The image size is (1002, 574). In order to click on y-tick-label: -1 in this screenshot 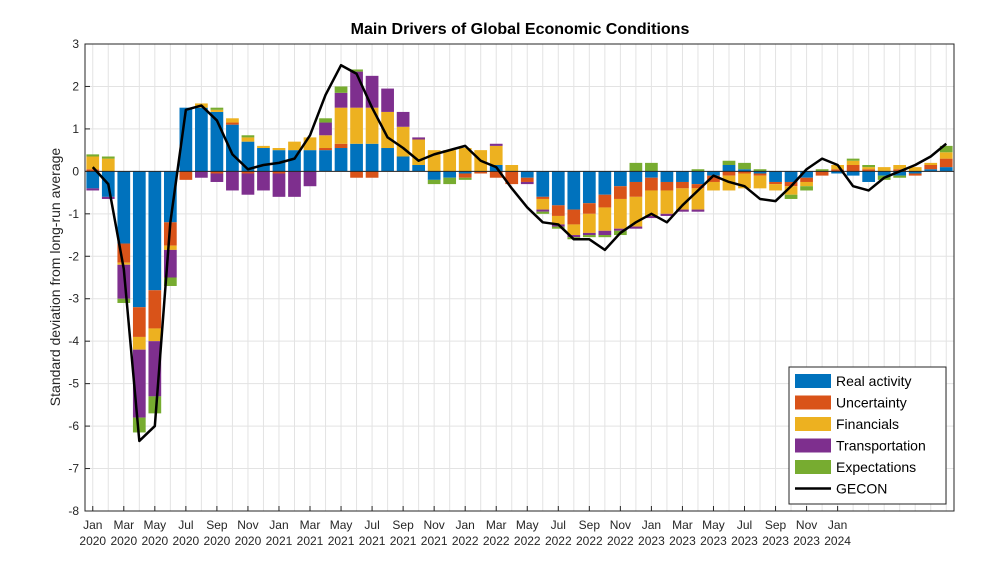, I will do `click(73, 214)`.